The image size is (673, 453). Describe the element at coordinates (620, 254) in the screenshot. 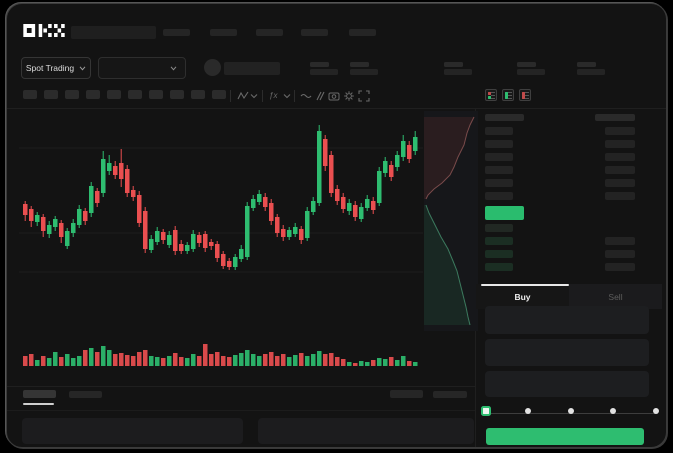

I see `bid-size-skeleton` at that location.